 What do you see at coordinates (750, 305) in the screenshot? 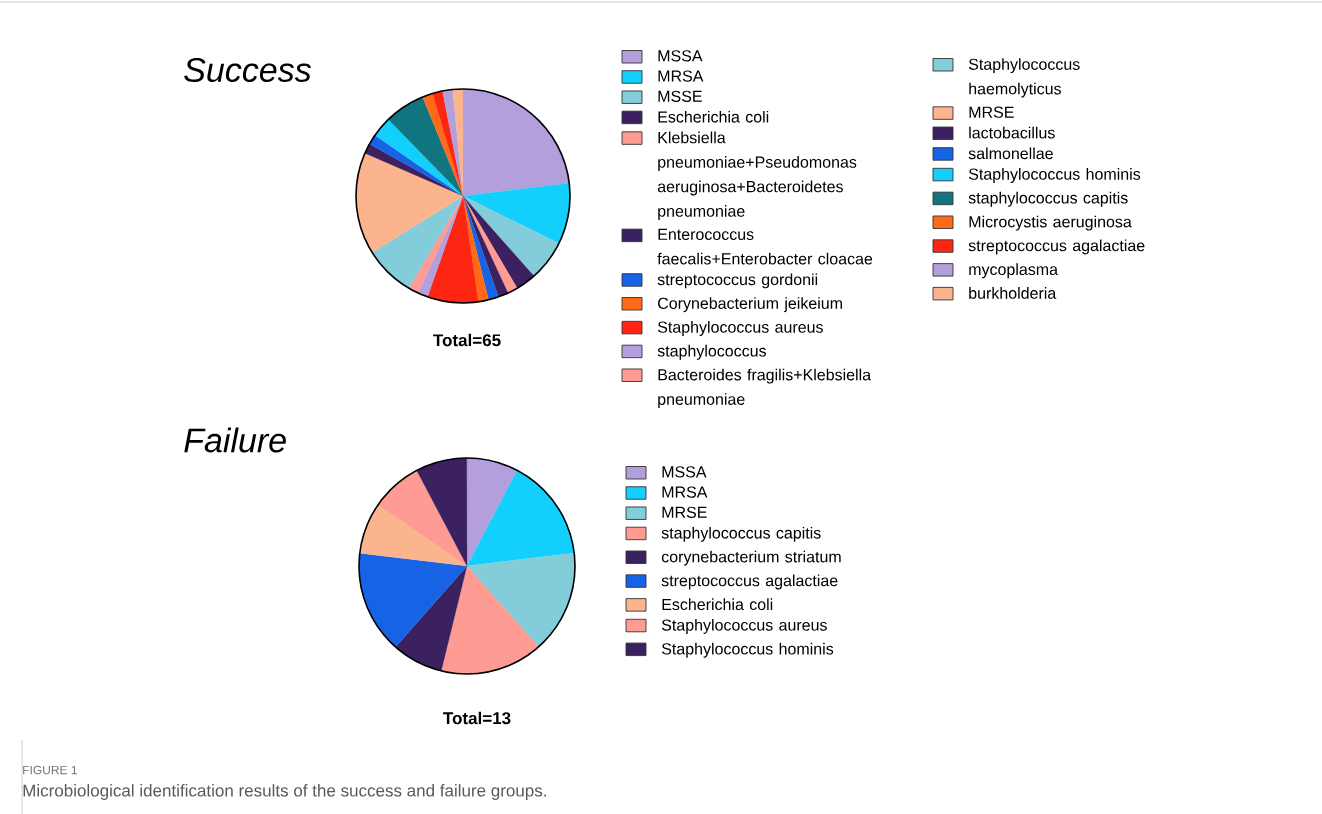
I see `legend-label: Corynebacterium jeikeium` at bounding box center [750, 305].